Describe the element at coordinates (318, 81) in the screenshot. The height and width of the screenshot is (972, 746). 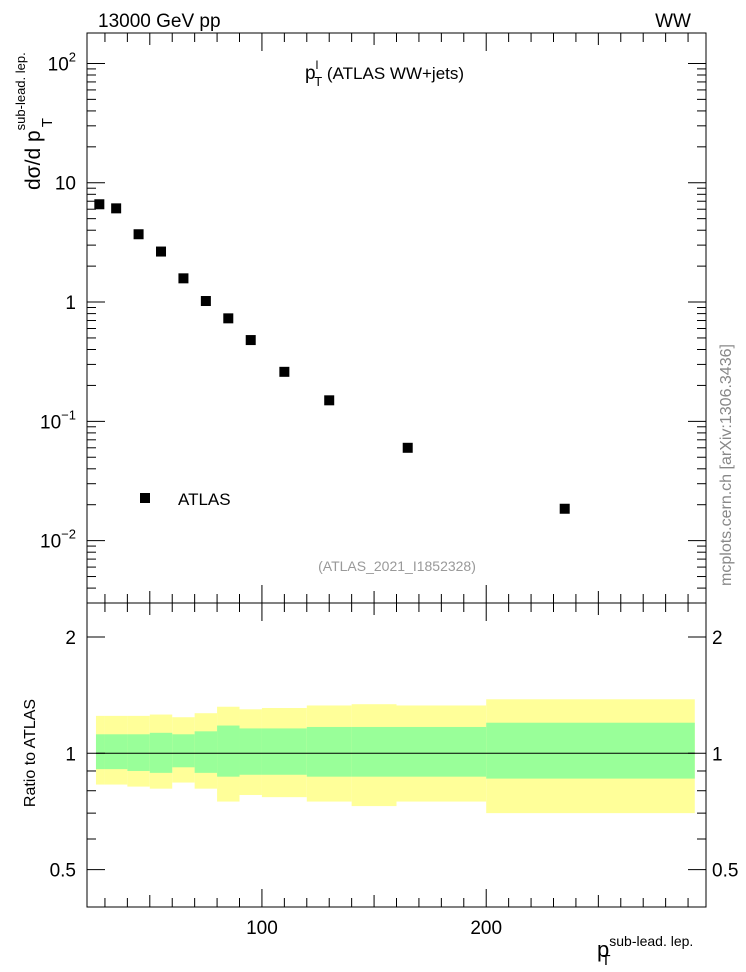
I see `plot-title-sub: T` at that location.